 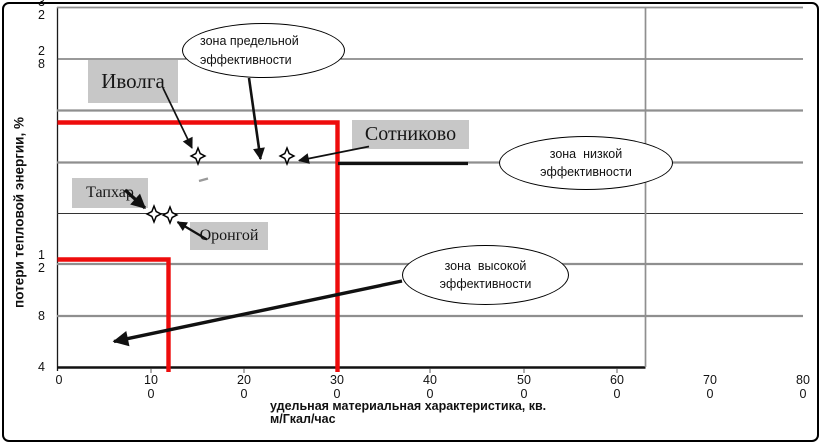 I want to click on zone-low-text: зона низкой эффективности, so click(x=586, y=162).